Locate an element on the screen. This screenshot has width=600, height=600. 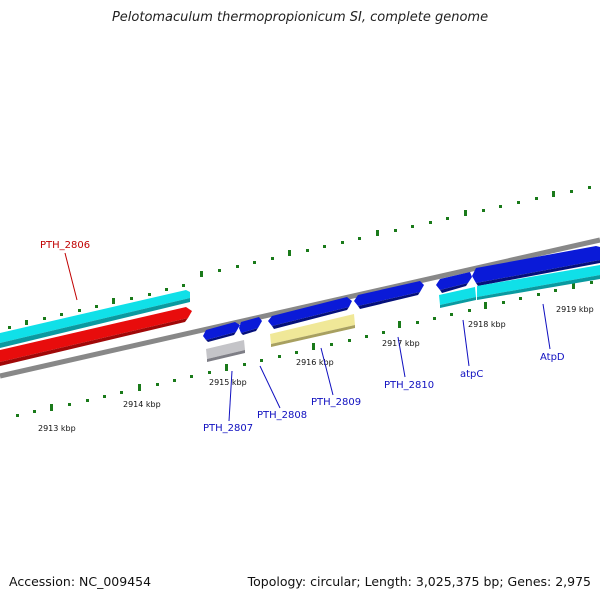
gene-label-atpc: atpC is located at coordinates (471, 374).